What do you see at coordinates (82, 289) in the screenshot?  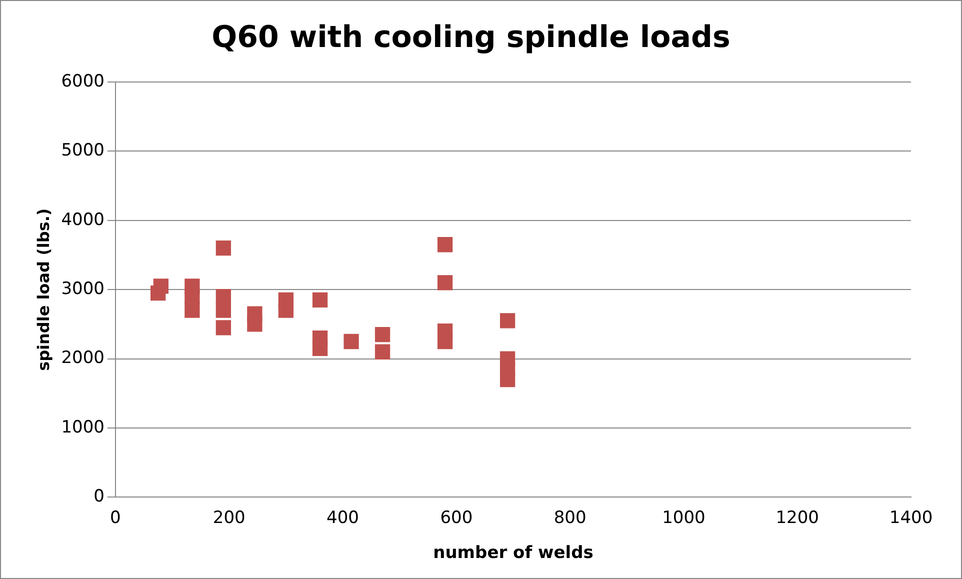 I see `y-tick-label: 3000` at bounding box center [82, 289].